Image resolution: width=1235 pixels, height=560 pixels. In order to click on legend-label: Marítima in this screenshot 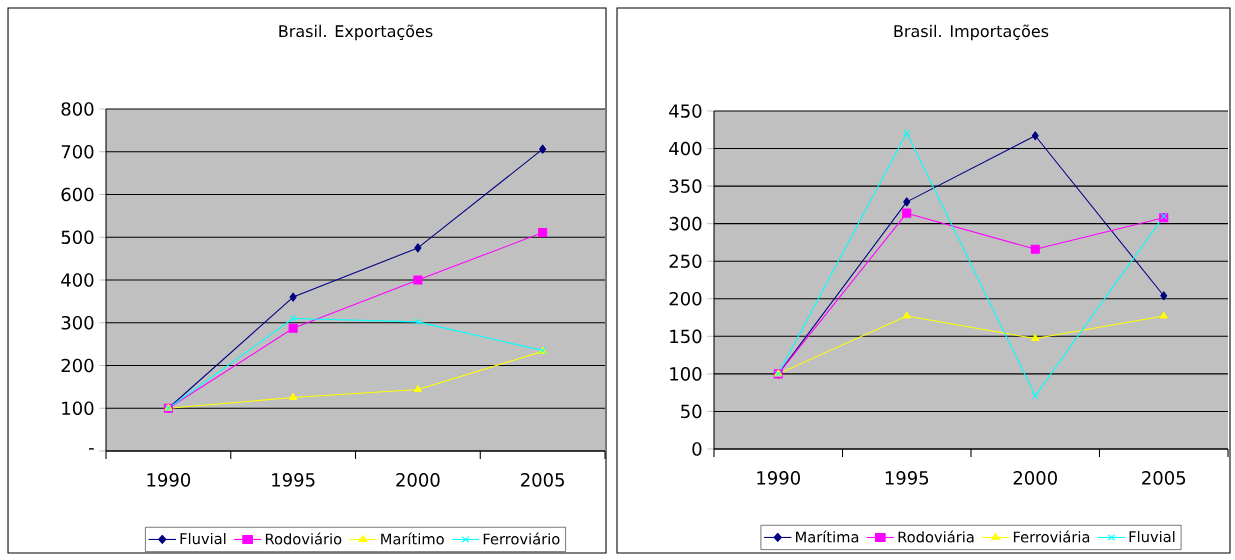, I will do `click(827, 536)`.